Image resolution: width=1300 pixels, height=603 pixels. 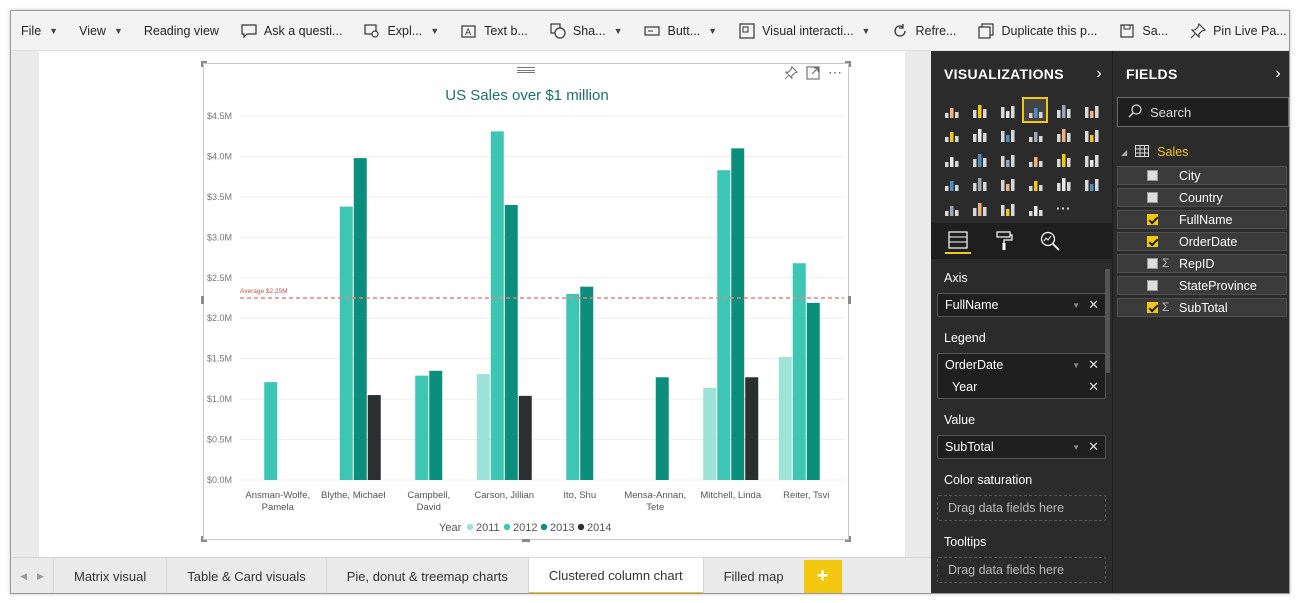 What do you see at coordinates (1007, 159) in the screenshot?
I see `pie-icon` at bounding box center [1007, 159].